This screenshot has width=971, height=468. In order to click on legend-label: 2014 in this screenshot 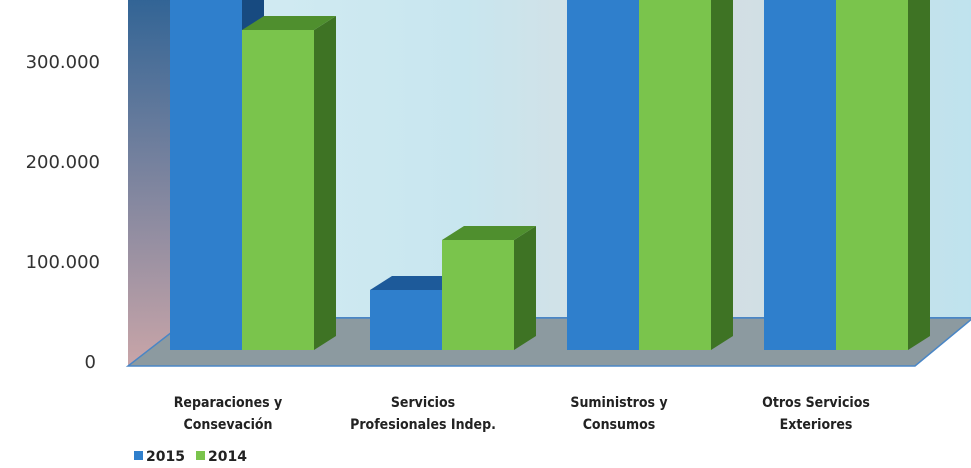, I will do `click(227, 457)`.